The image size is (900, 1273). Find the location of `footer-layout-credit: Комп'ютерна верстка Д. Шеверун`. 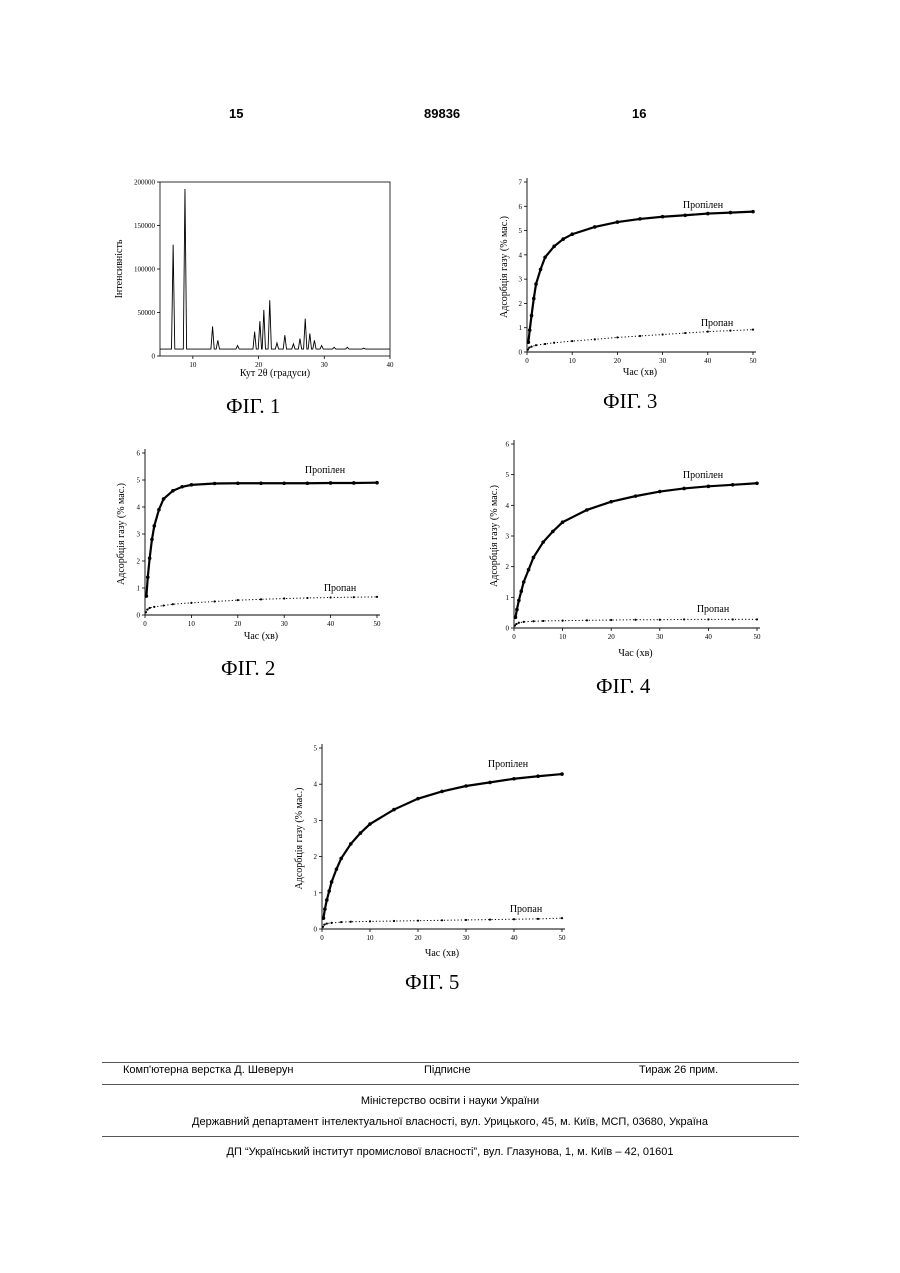

footer-layout-credit: Комп'ютерна верстка Д. Шеверун is located at coordinates (208, 1070).